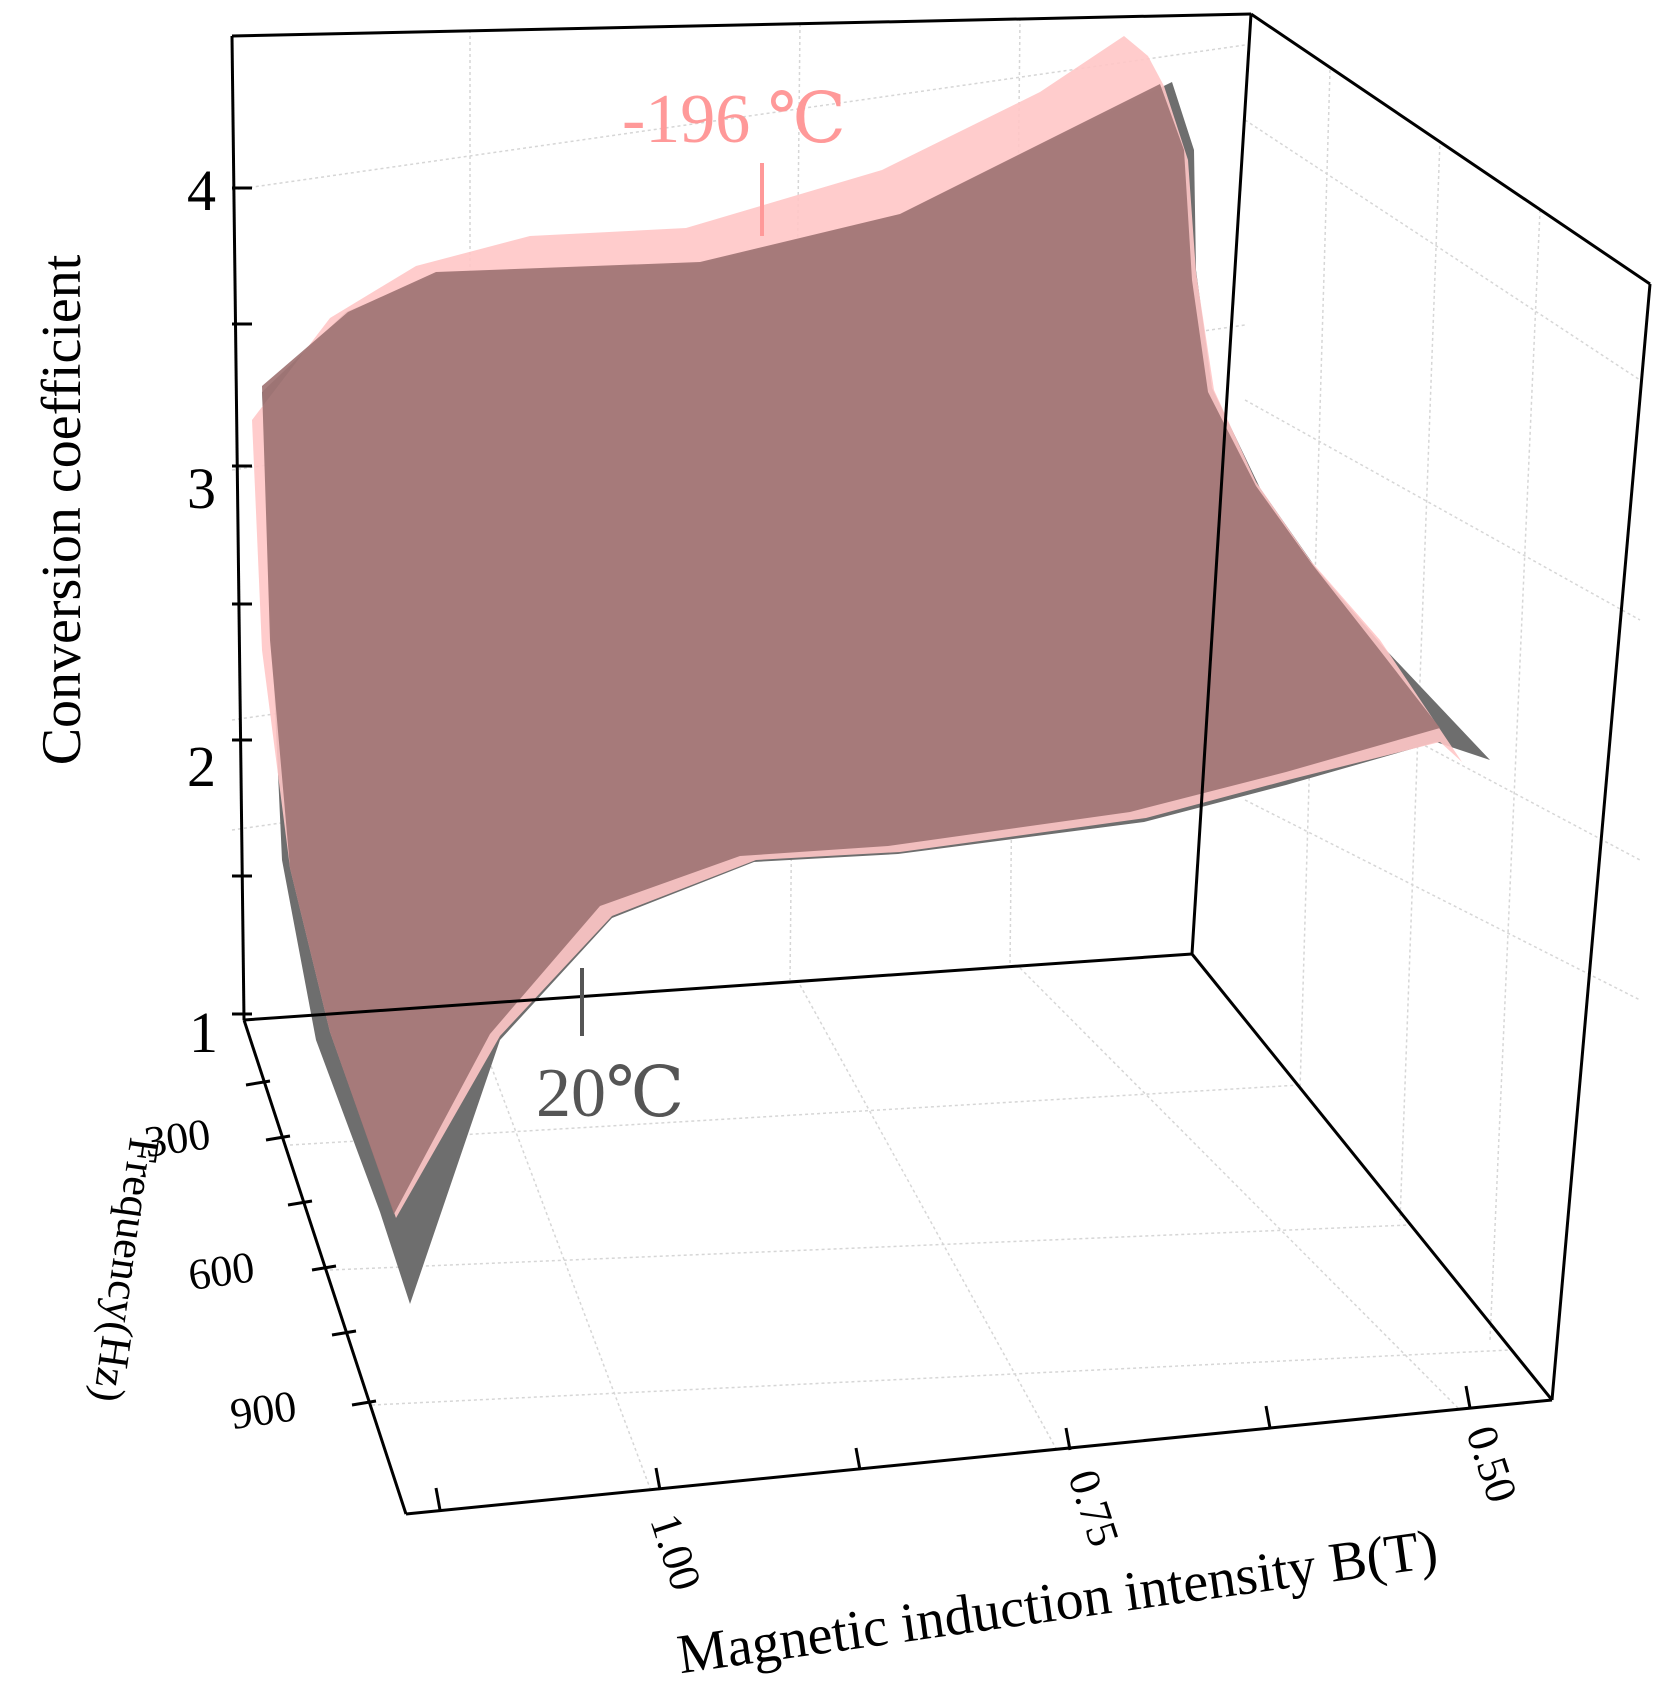 This screenshot has width=1668, height=1685. Describe the element at coordinates (201, 488) in the screenshot. I see `z-tick-3: 3` at that location.